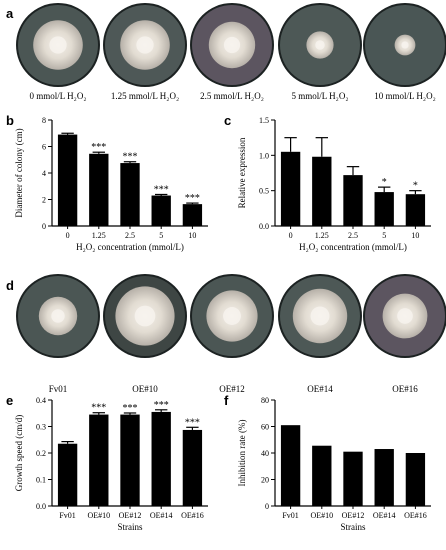 This screenshot has height=550, width=446. What do you see at coordinates (44, 200) in the screenshot?
I see `y-tick-label: 2` at bounding box center [44, 200].